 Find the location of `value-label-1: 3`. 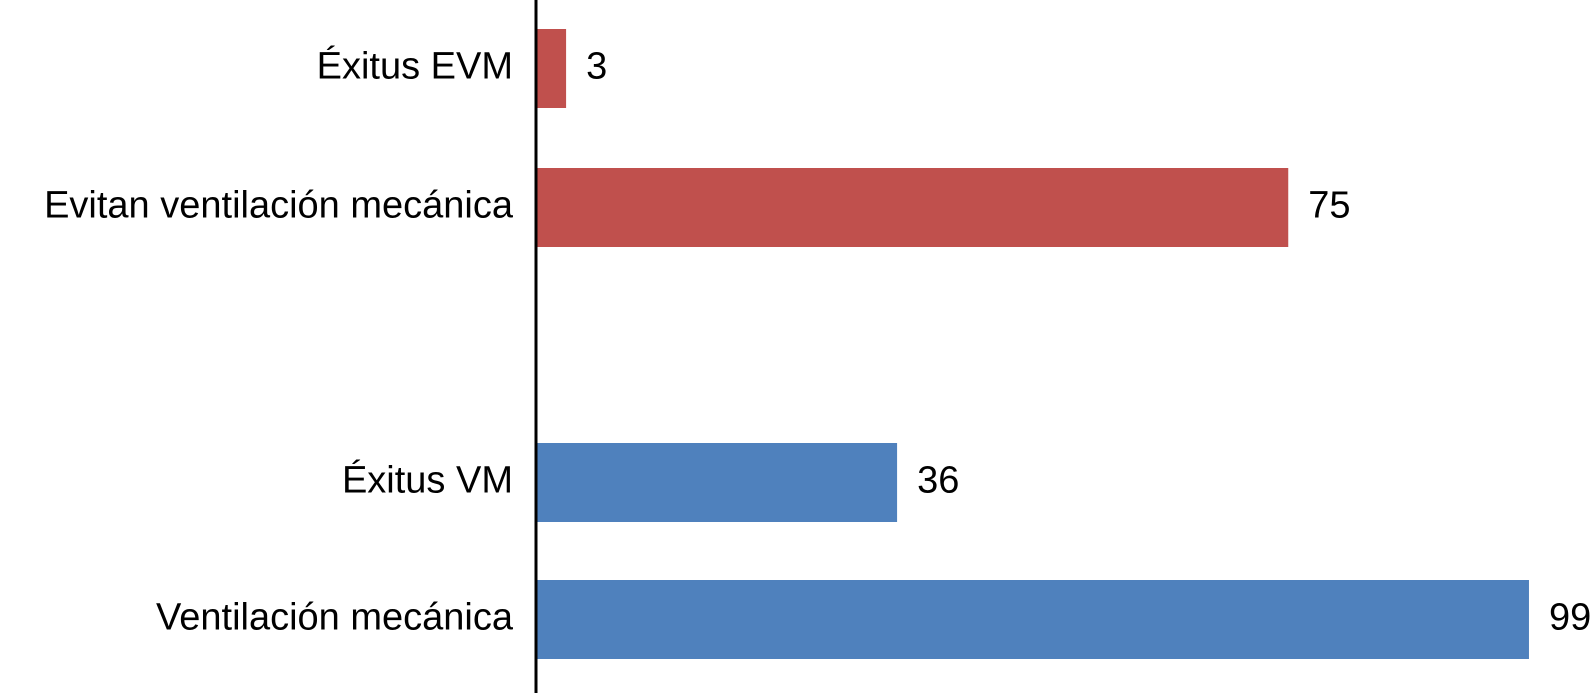

value-label-1: 3 is located at coordinates (596, 67).